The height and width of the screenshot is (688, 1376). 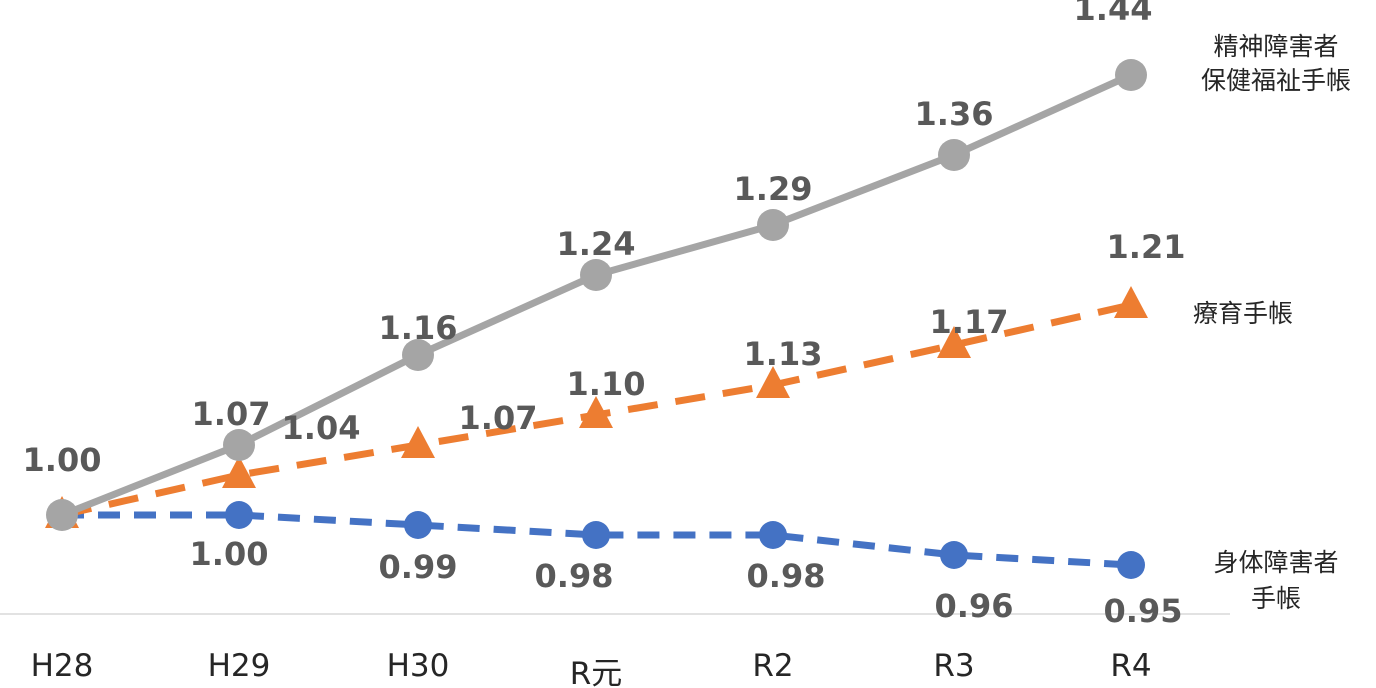 What do you see at coordinates (321, 428) in the screenshot?
I see `ryoiku-value-label-1: 1.04` at bounding box center [321, 428].